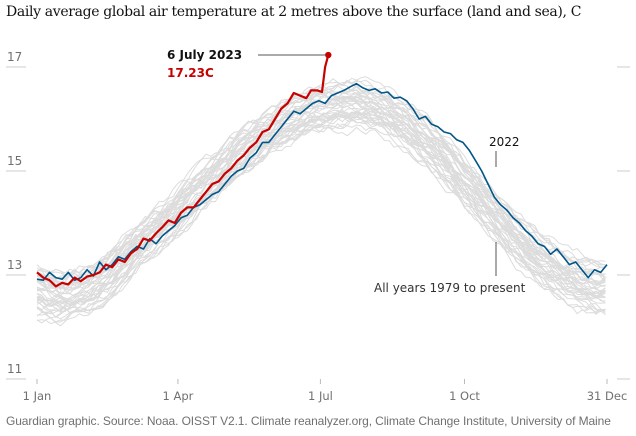 The width and height of the screenshot is (636, 436). I want to click on peak-marker, so click(328, 55).